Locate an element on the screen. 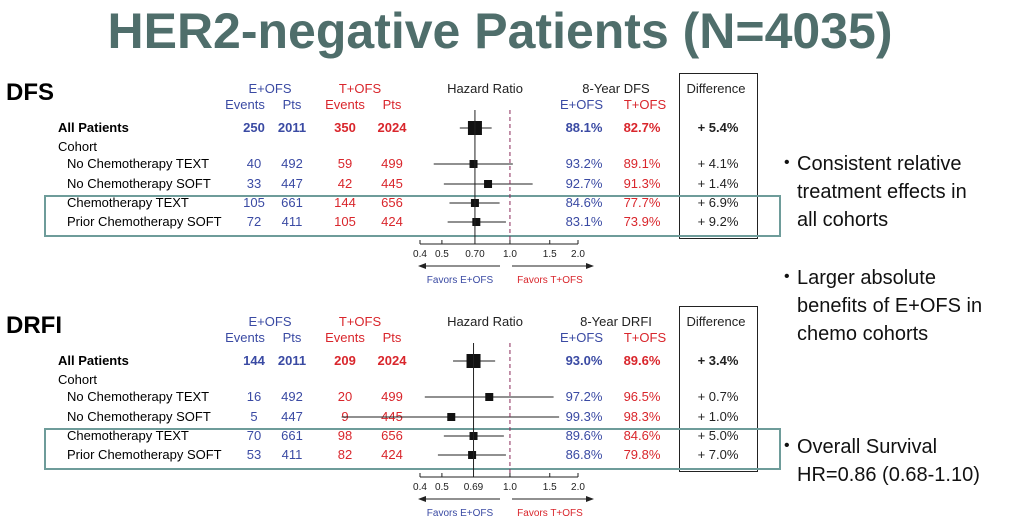  e-events-value: 350 is located at coordinates (345, 127).